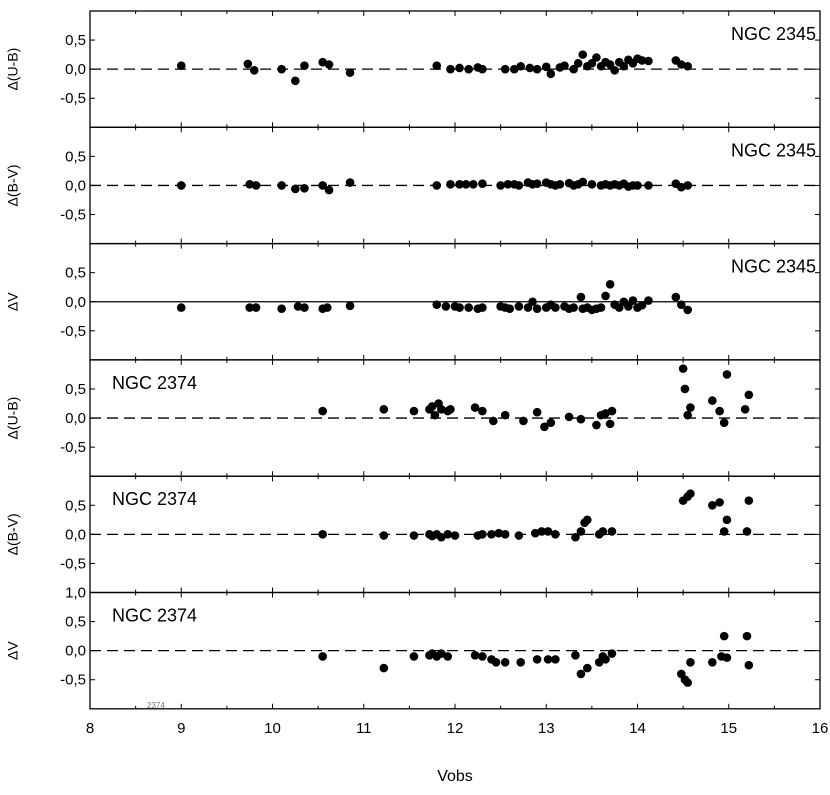 The image size is (830, 795). Describe the element at coordinates (13, 418) in the screenshot. I see `y-axis-label: Δ(U-B)` at that location.